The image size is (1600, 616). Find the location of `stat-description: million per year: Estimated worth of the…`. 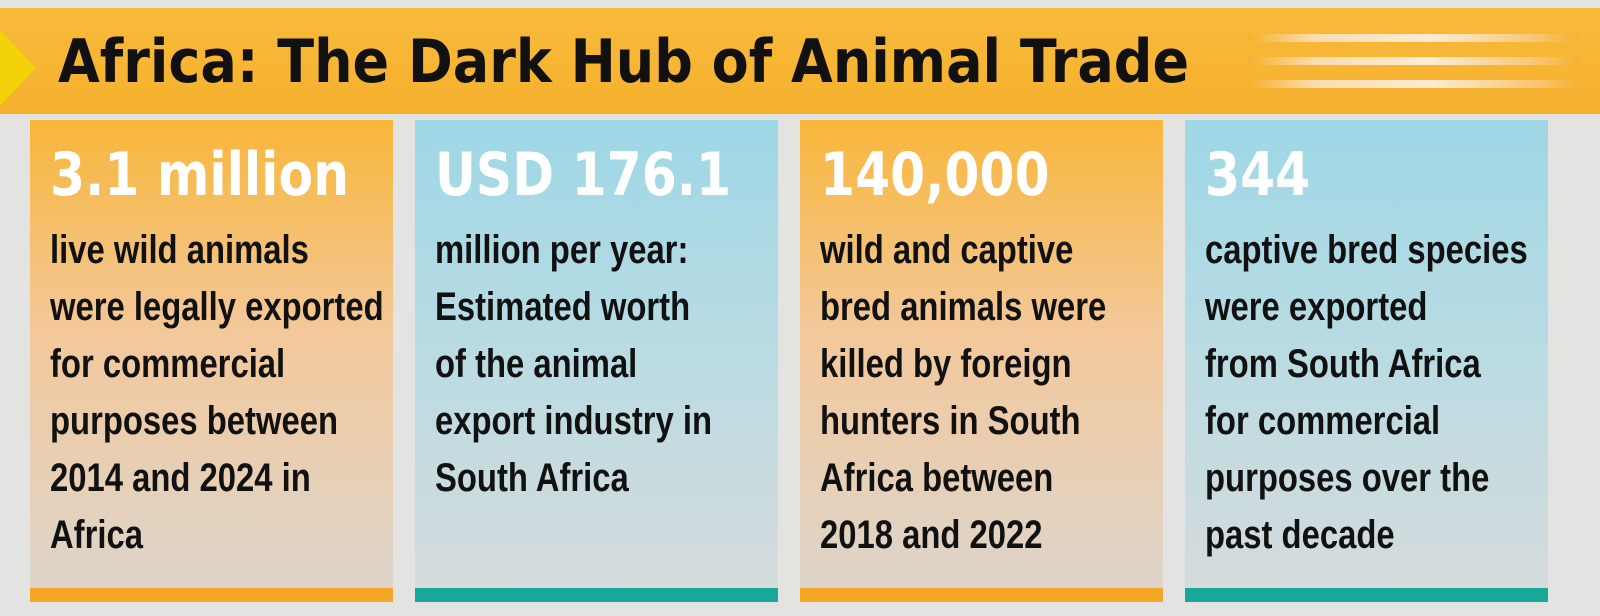

stat-description: million per year: Estimated worth of the… is located at coordinates (591, 364).